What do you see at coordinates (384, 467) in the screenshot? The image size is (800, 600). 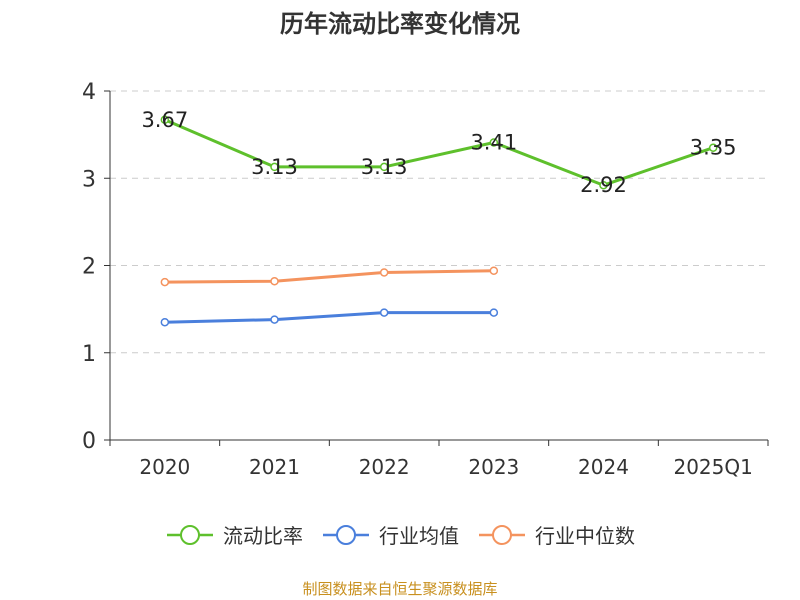 I see `x-tick-label: 2022` at bounding box center [384, 467].